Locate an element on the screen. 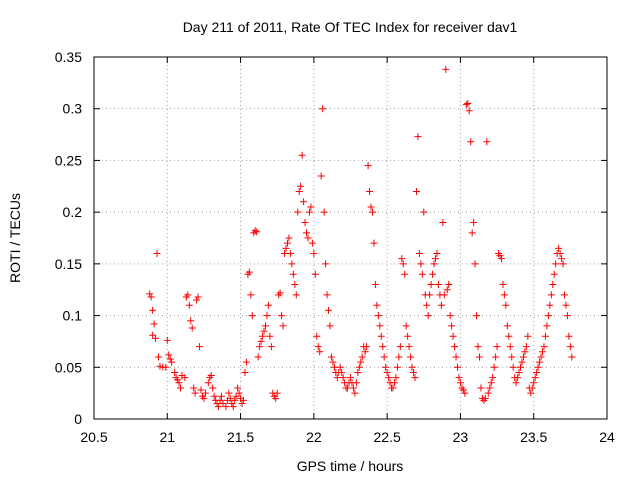  x-tick-label: 22.5 is located at coordinates (387, 437).